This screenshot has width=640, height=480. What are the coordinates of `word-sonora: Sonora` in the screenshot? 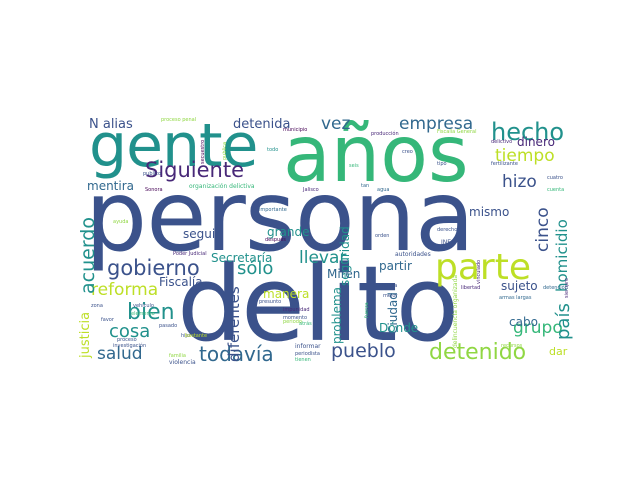 It's located at (154, 190).